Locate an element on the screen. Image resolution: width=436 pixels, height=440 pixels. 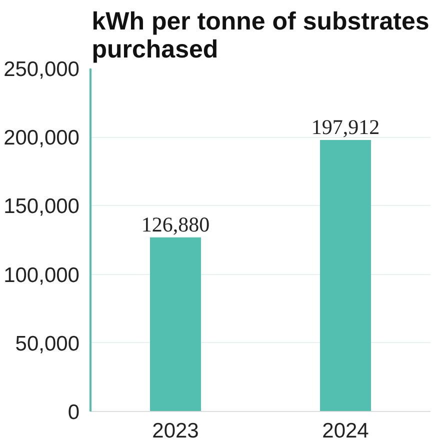
y-tick-label: 50,000 is located at coordinates (47, 344).